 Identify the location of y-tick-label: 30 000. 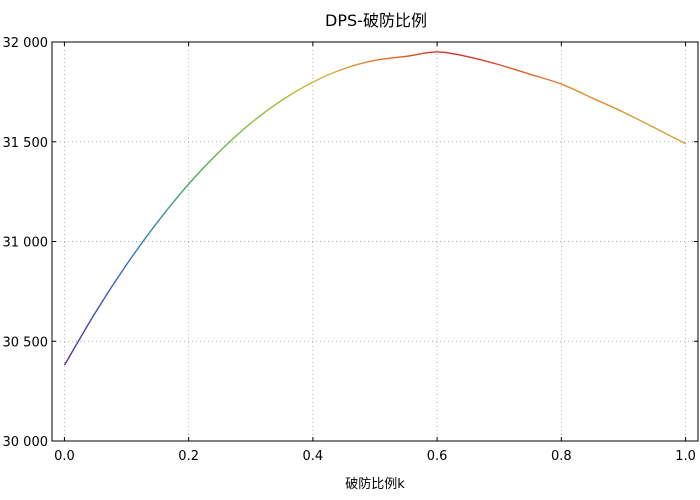
(26, 442).